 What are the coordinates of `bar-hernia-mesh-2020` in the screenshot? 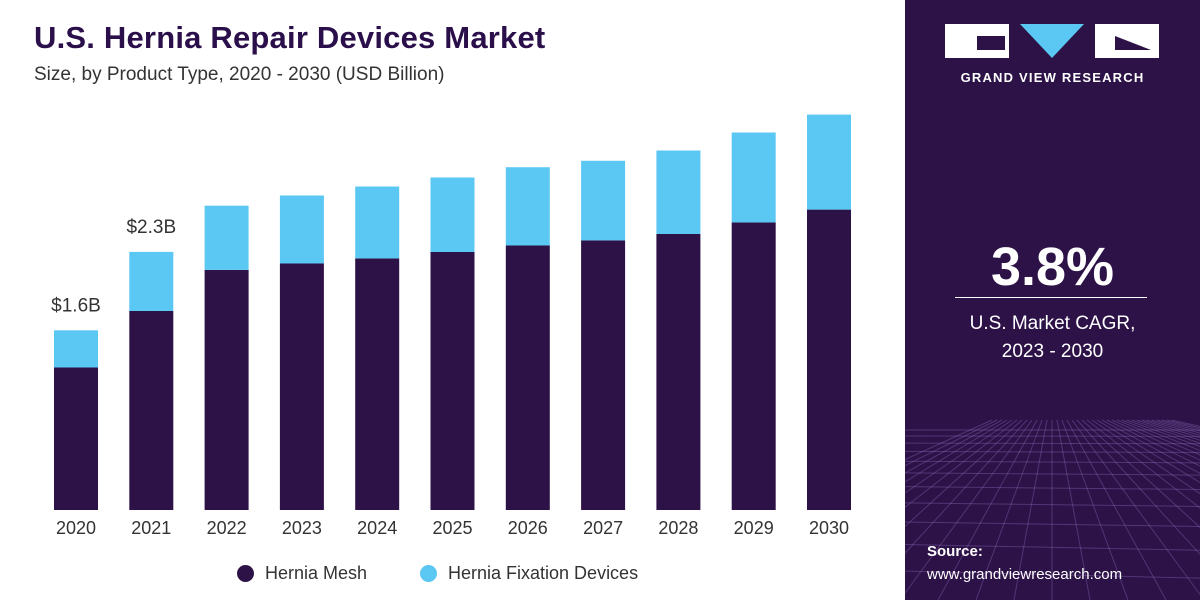 It's located at (76, 438).